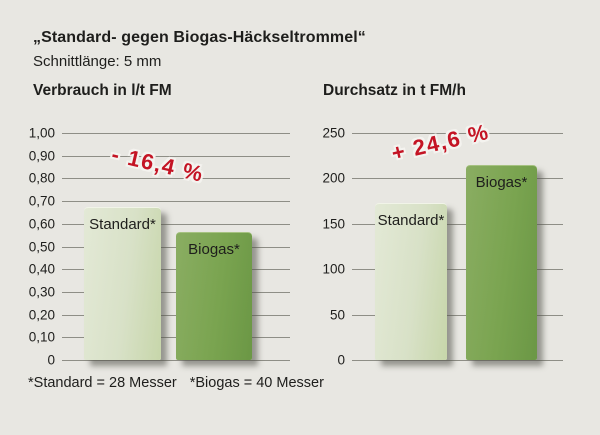  I want to click on left-chart-title: Verbrauch in l/t FM, so click(102, 90).